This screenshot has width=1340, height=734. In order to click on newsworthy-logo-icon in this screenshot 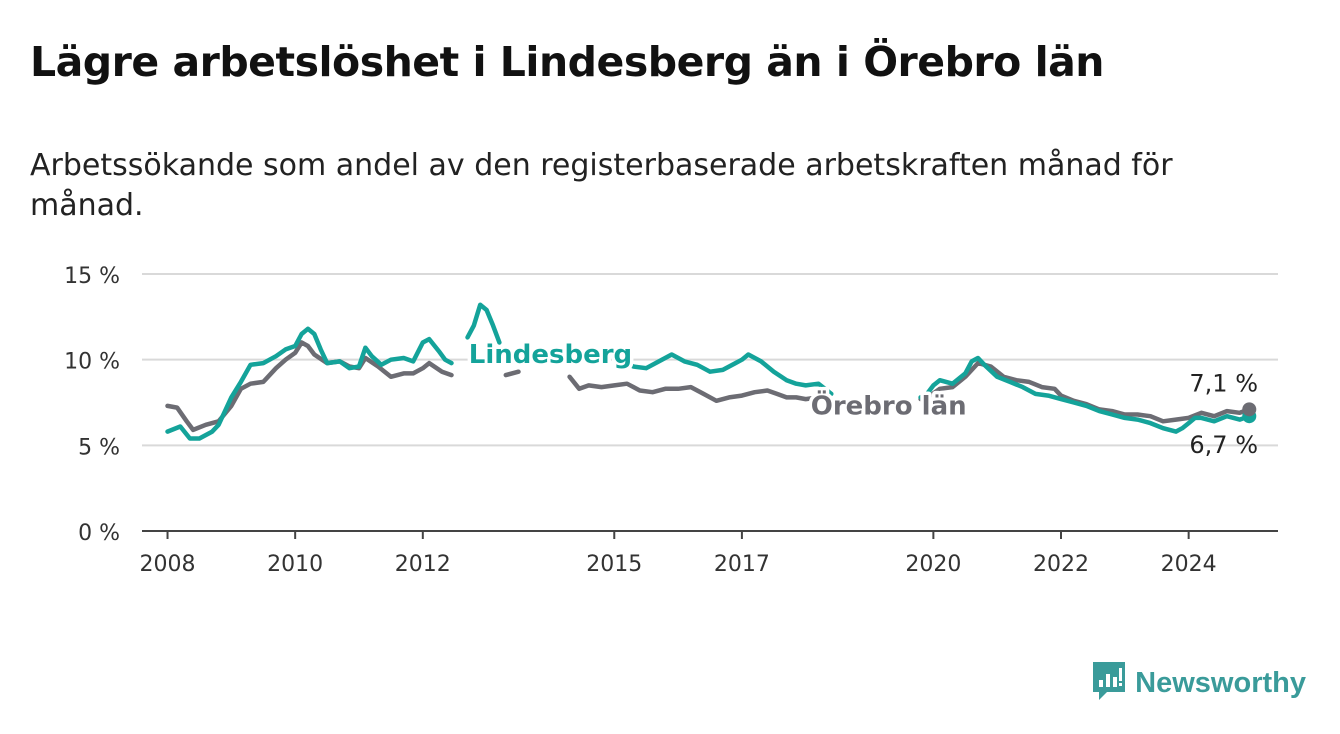, I will do `click(1109, 683)`.